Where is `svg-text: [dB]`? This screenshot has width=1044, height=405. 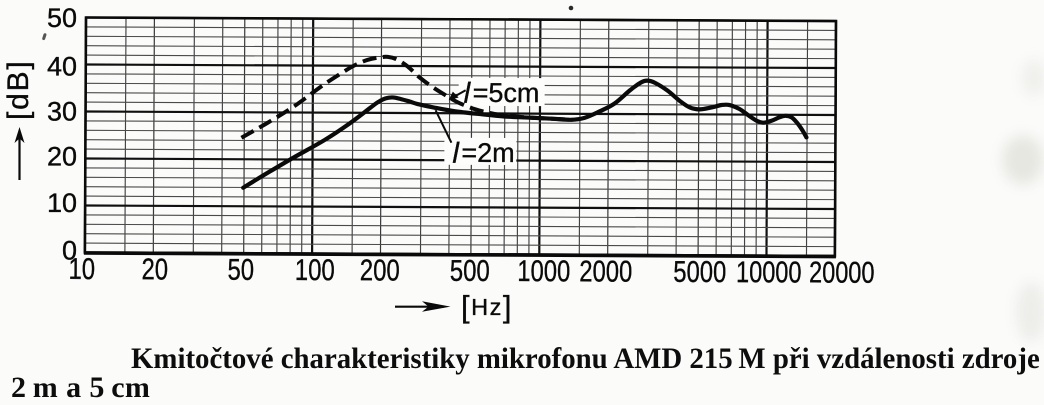
svg-text: [dB] is located at coordinates (18, 89).